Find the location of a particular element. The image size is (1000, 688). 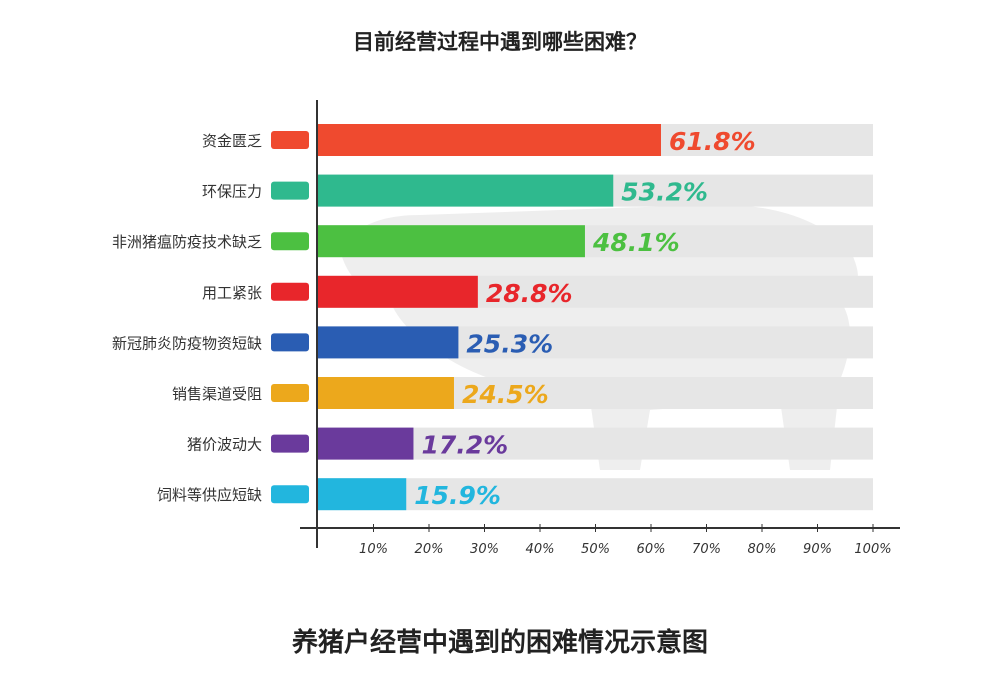

x-tick-label: 70% is located at coordinates (706, 549).